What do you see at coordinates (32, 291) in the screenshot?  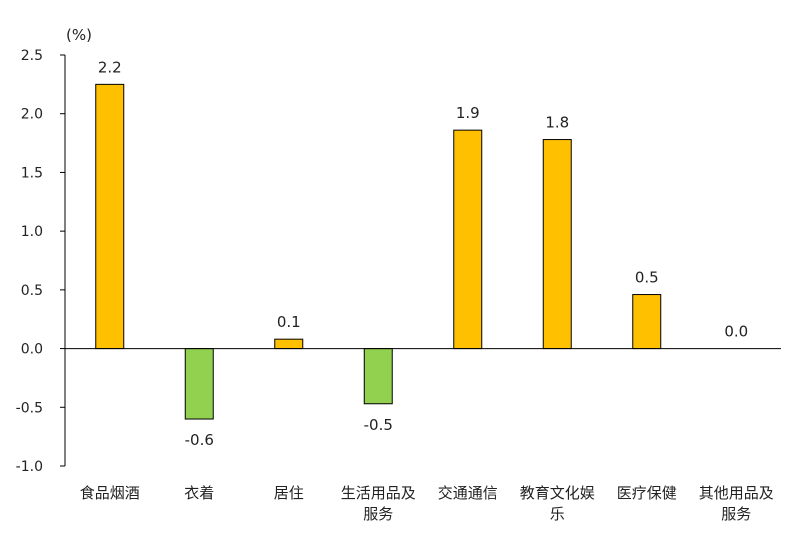 I see `y-tick-label: 0.5` at bounding box center [32, 291].